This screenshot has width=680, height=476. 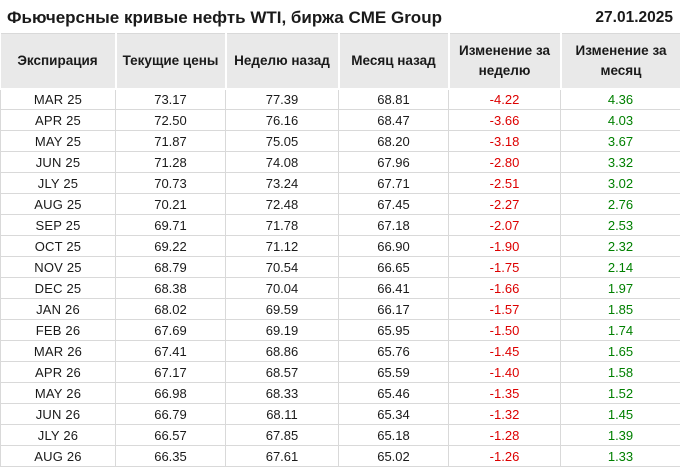 What do you see at coordinates (393, 225) in the screenshot?
I see `cell-month_ago: 67.18` at bounding box center [393, 225].